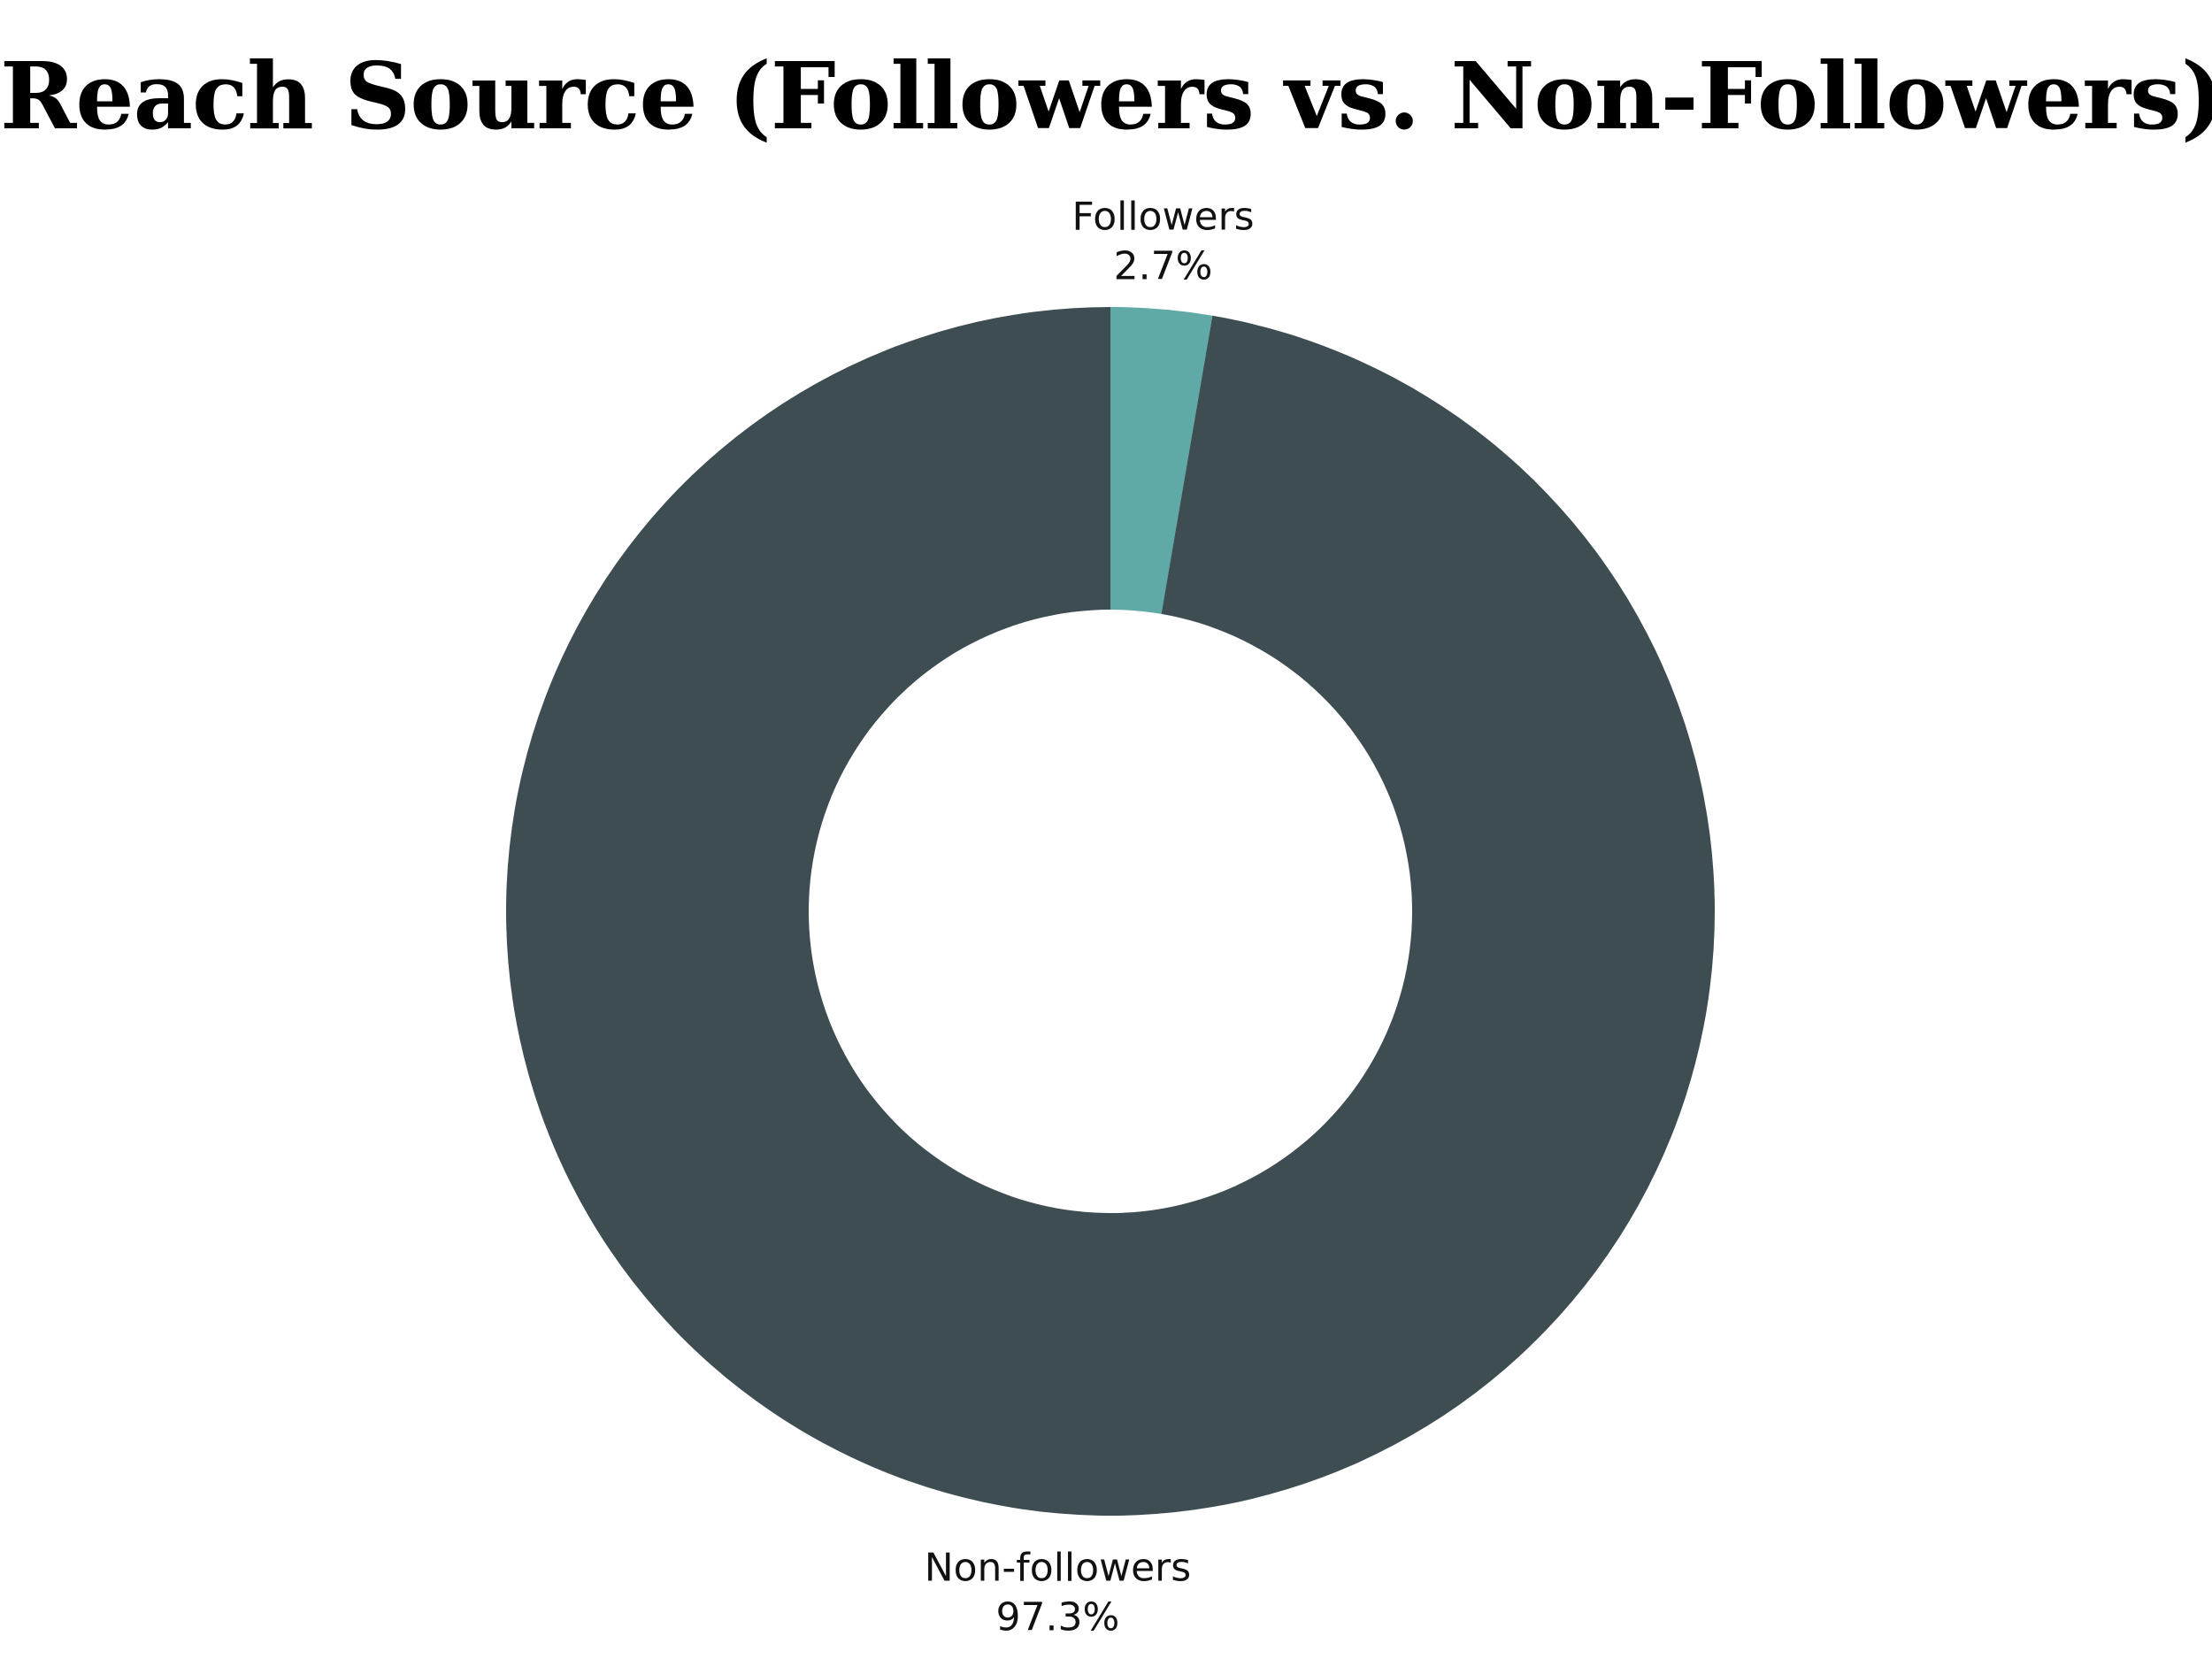 This screenshot has height=1659, width=2212. Describe the element at coordinates (1161, 461) in the screenshot. I see `slice-followers` at that location.